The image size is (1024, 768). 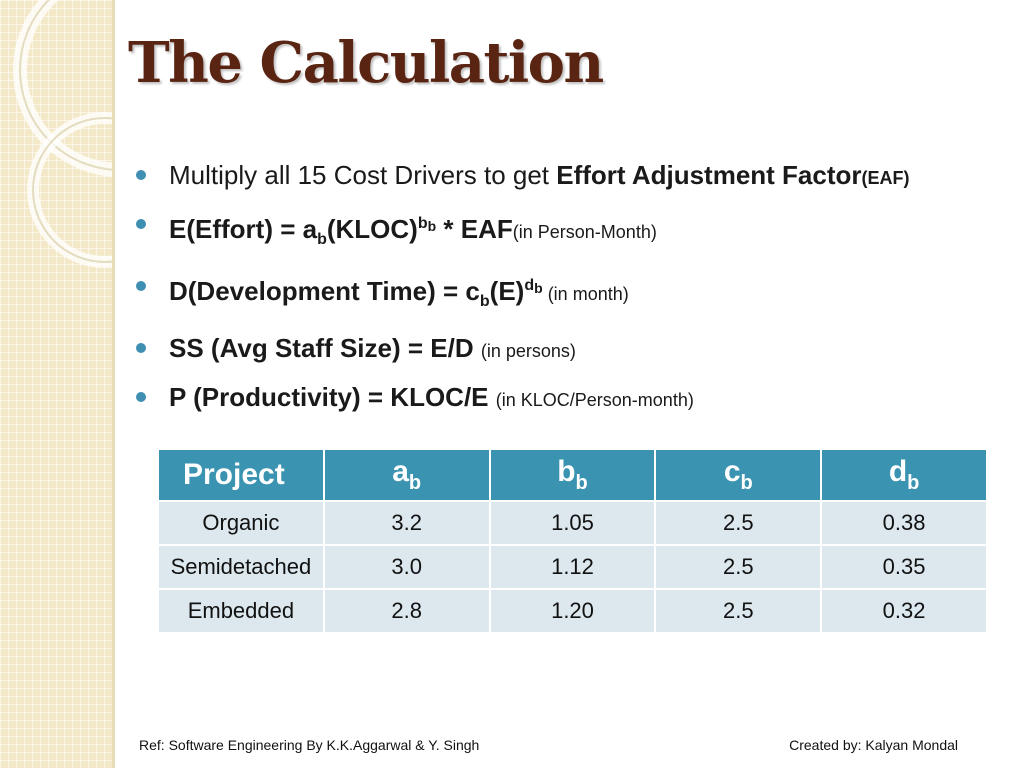 I want to click on header-ab-main: a, so click(x=400, y=471).